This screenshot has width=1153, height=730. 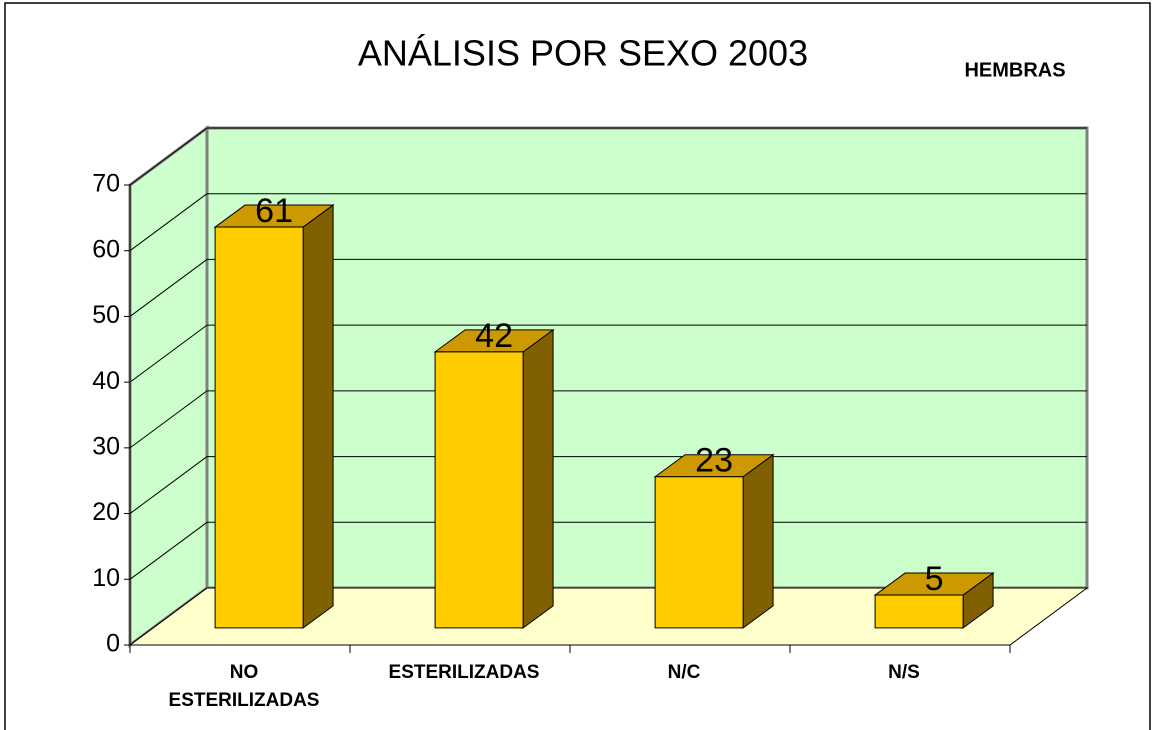 What do you see at coordinates (494, 336) in the screenshot?
I see `data-label: 42` at bounding box center [494, 336].